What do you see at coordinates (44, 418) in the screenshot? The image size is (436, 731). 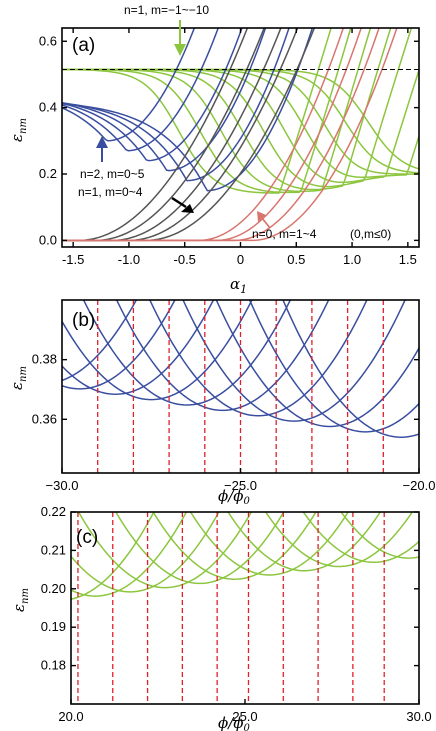 I see `y-tick-label: 0.36` at bounding box center [44, 418].